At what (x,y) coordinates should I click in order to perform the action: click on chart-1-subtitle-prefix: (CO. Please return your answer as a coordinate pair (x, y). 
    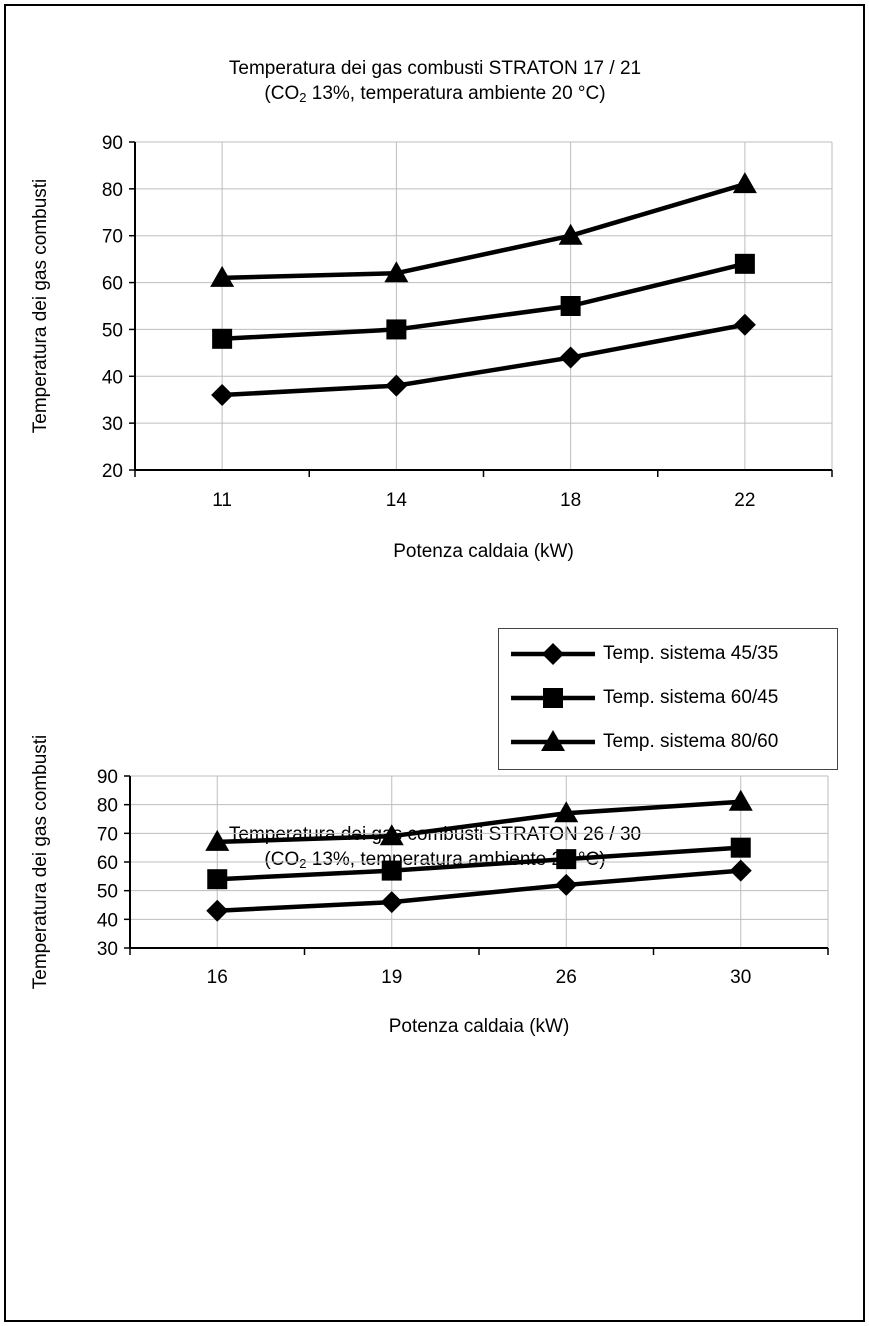
    Looking at the image, I should click on (282, 93).